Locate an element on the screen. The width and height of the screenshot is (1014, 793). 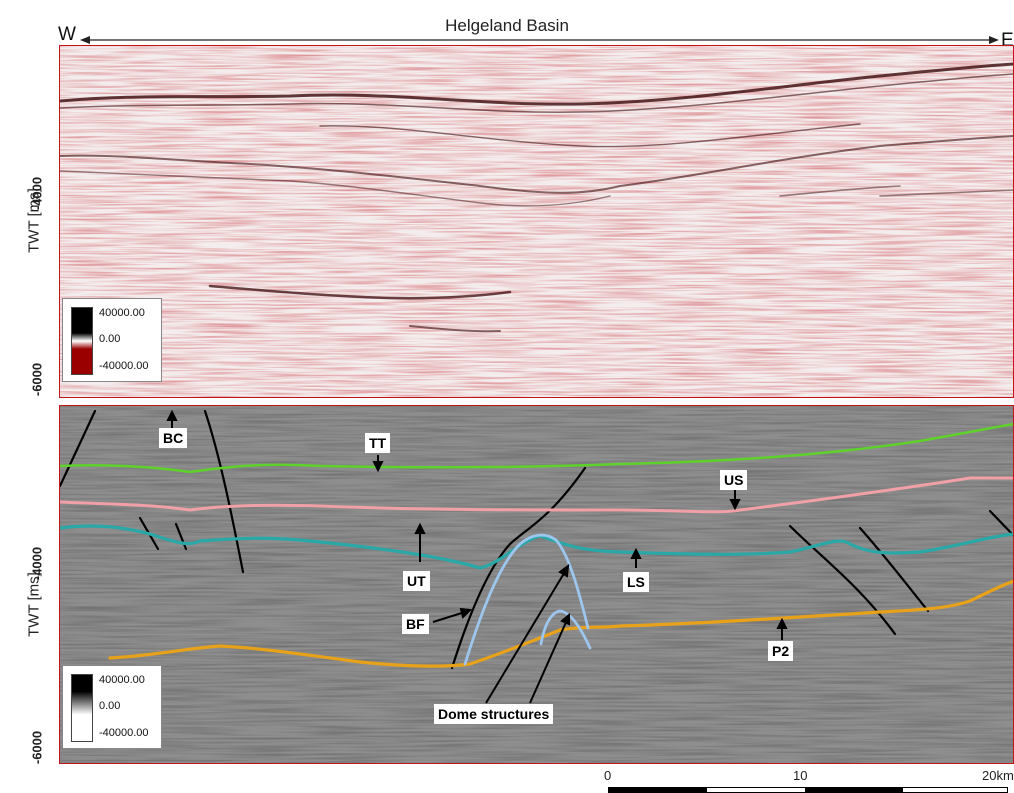
top-colorbar-legend: 40000.00 0.00 -40000.00 is located at coordinates (112, 340).